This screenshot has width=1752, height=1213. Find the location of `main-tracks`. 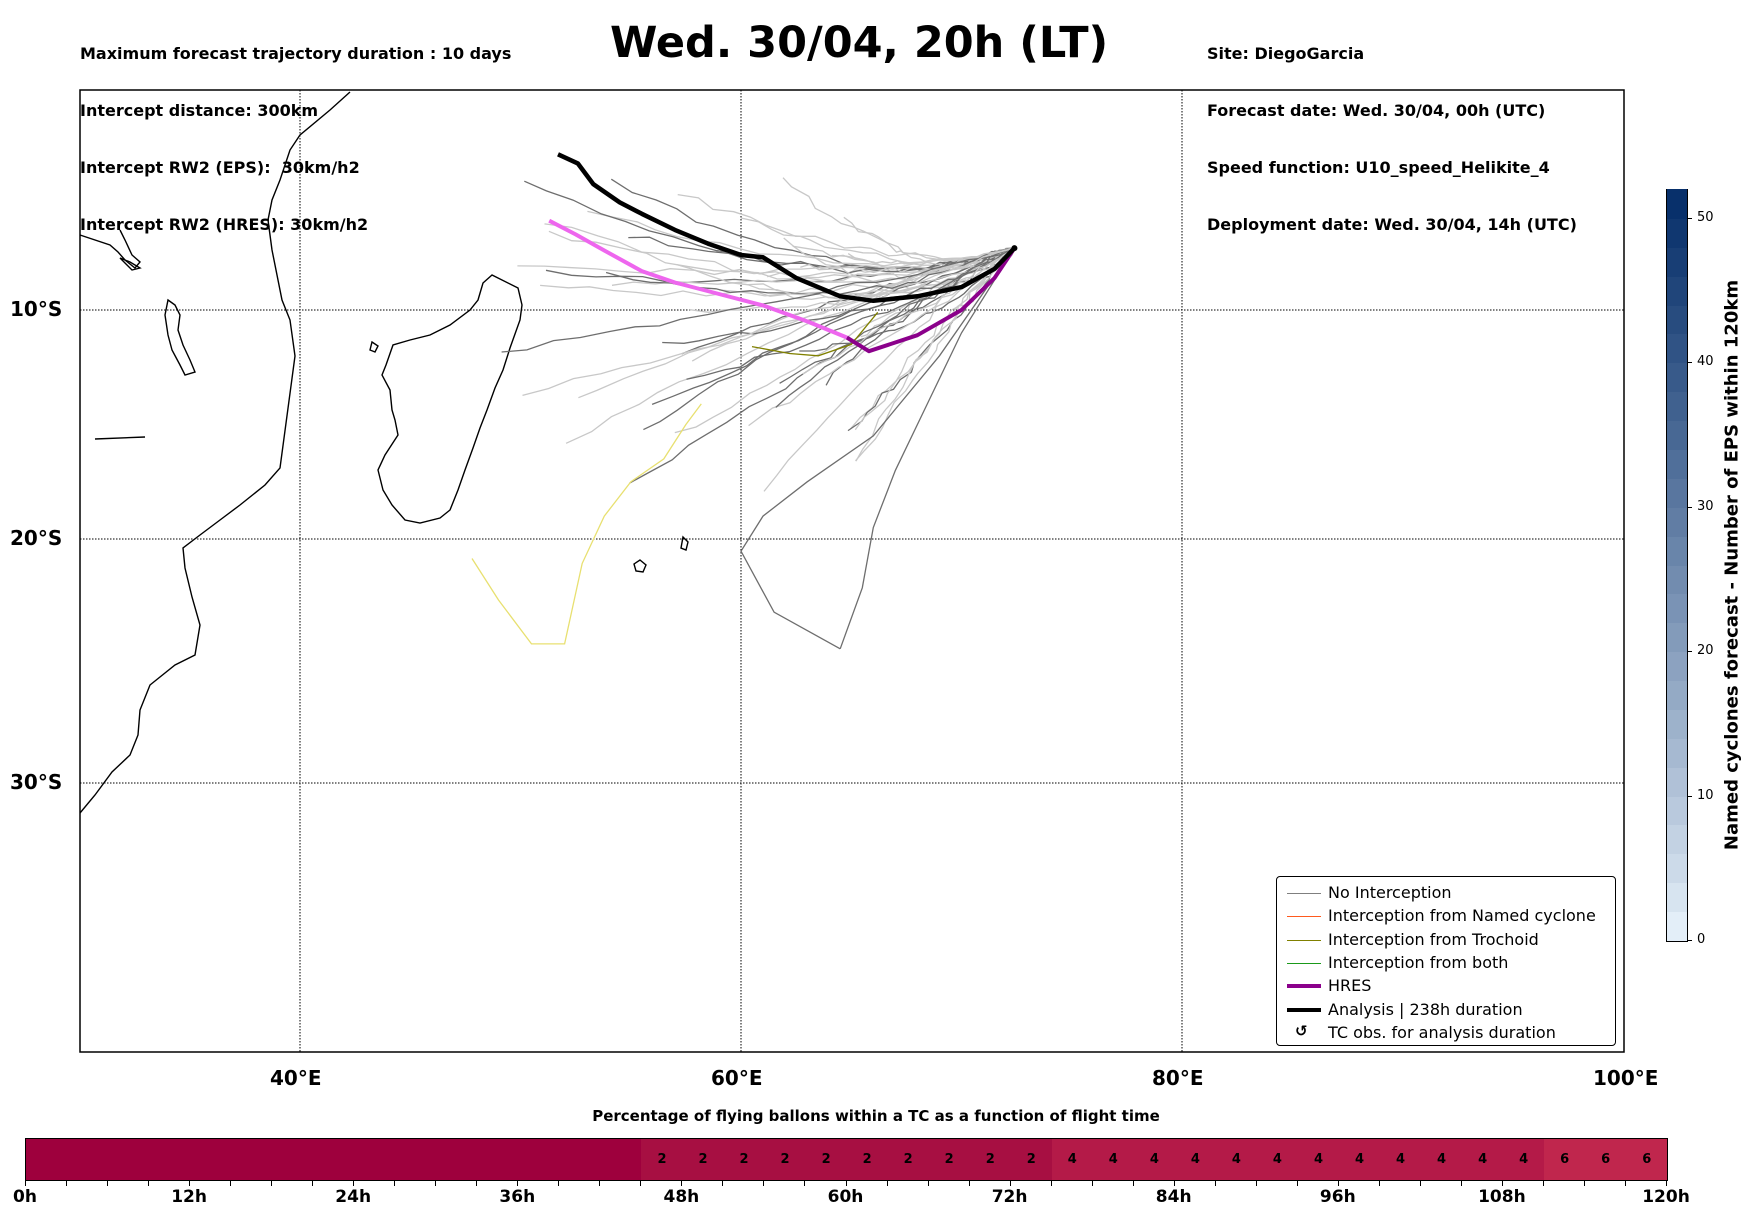

main-tracks is located at coordinates (783, 253).